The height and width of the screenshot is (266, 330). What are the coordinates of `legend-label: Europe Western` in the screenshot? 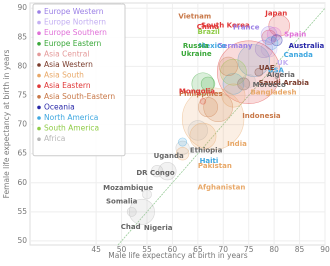 It's located at (74, 11).